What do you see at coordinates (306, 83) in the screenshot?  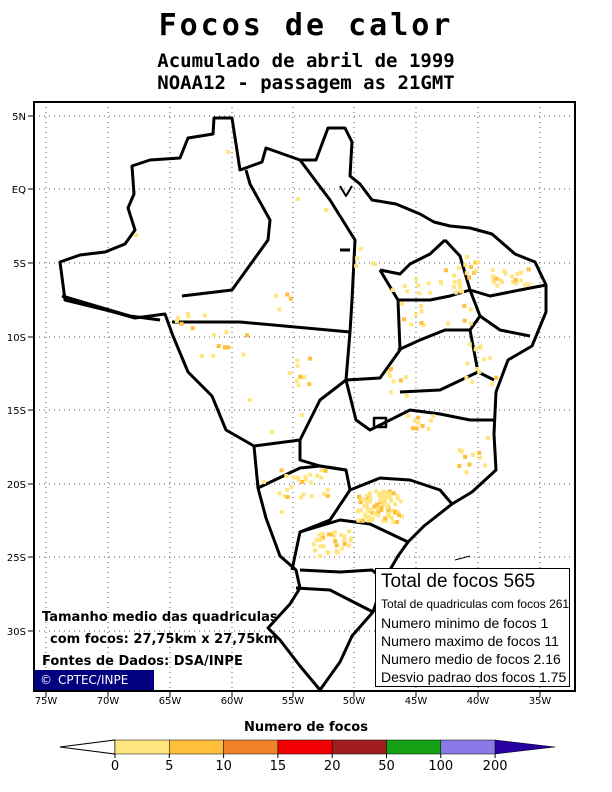 I see `satellite-label: NOAA12 - passagem as 21GMT` at bounding box center [306, 83].